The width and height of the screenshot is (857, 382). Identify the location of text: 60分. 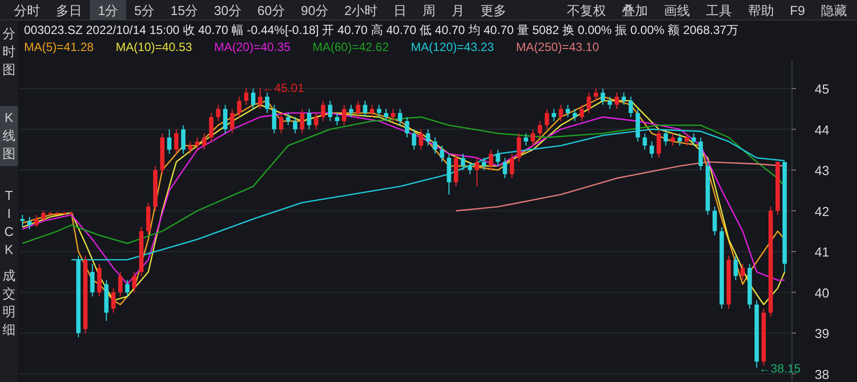
(271, 10).